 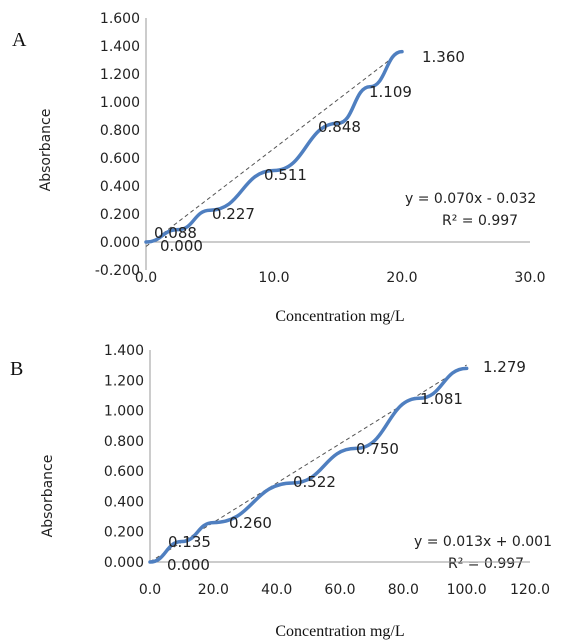 I want to click on data-label: 0.260, so click(x=250, y=523).